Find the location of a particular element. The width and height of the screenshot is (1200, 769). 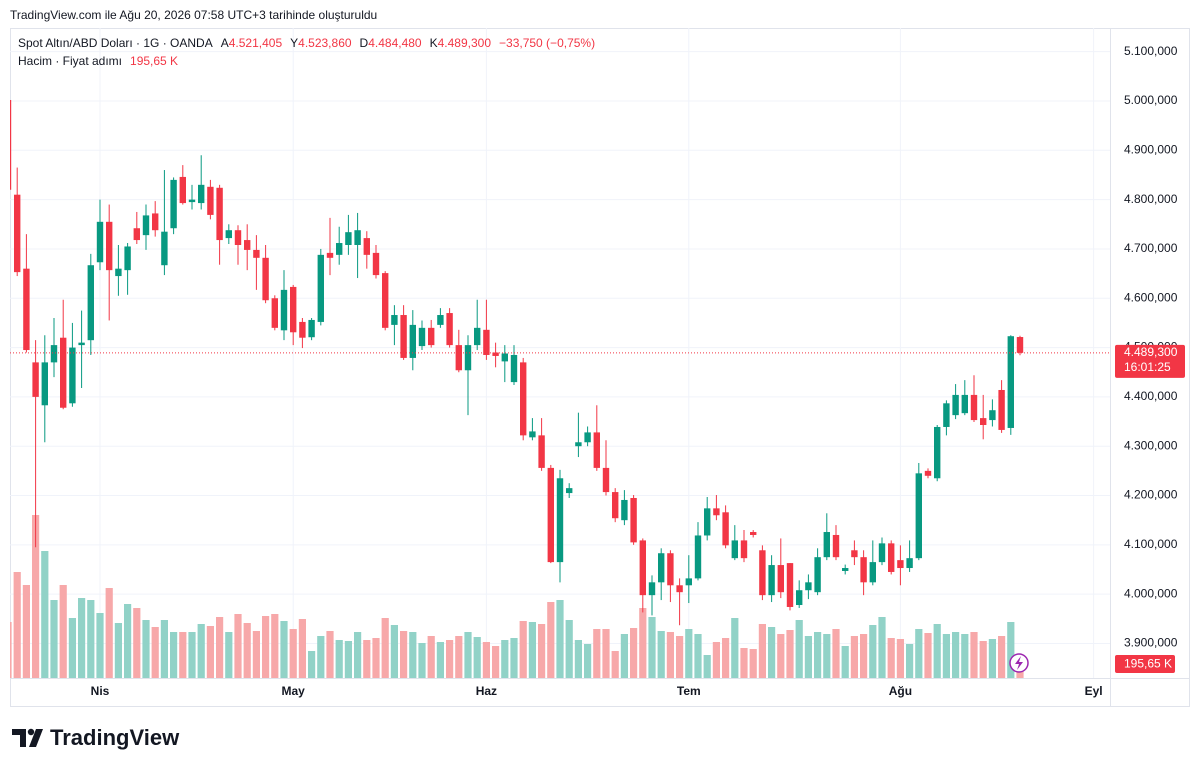

icon-bolt is located at coordinates (1019, 663).